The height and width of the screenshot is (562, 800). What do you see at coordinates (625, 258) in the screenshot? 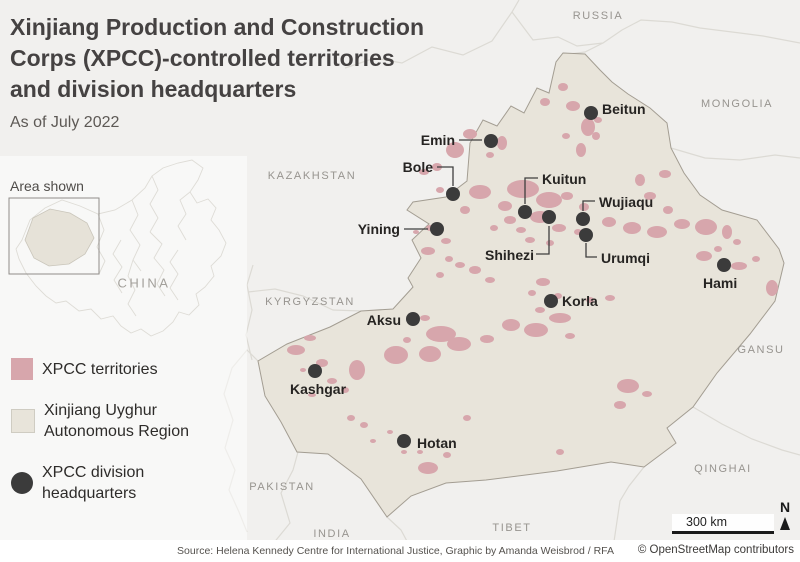
I see `city-label-urumqi: Urumqi` at bounding box center [625, 258].